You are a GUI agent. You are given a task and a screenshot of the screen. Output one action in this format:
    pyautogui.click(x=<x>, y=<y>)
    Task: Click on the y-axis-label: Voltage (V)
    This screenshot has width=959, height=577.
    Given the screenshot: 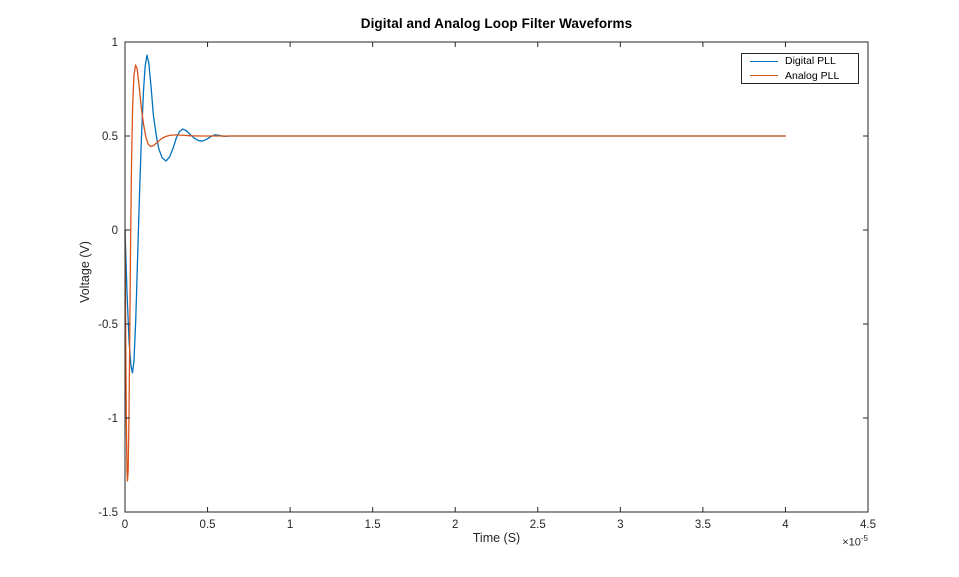 What is the action you would take?
    pyautogui.click(x=85, y=272)
    